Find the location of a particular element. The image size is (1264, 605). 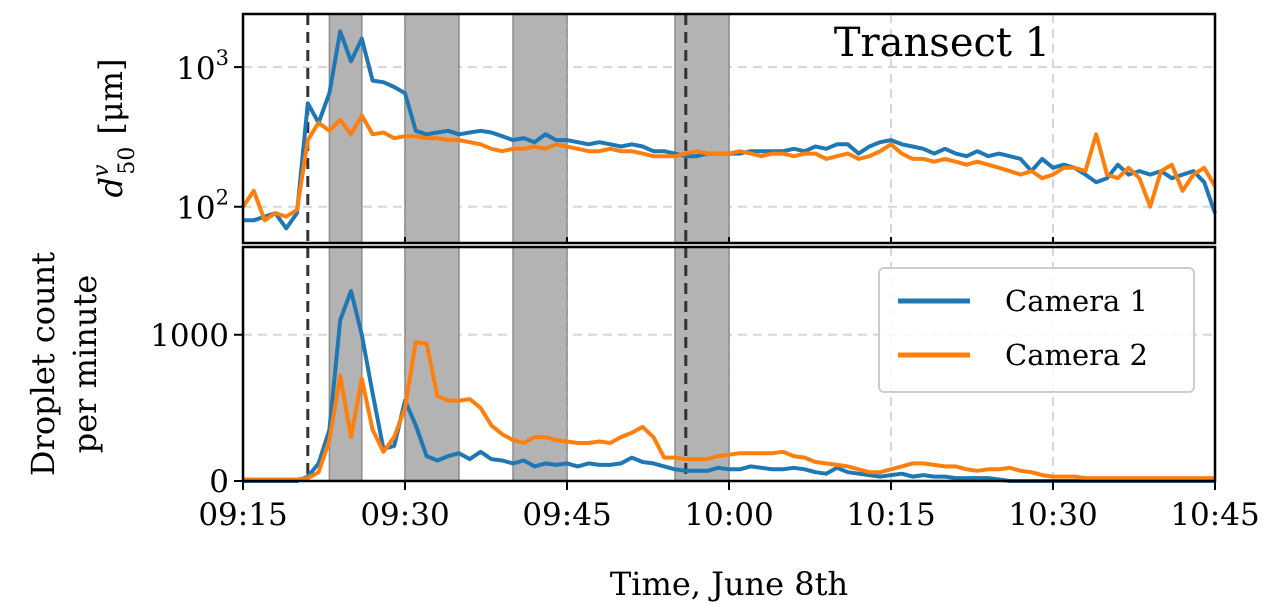

bottom-y-axis-label-line2: per minute is located at coordinates (85, 364).